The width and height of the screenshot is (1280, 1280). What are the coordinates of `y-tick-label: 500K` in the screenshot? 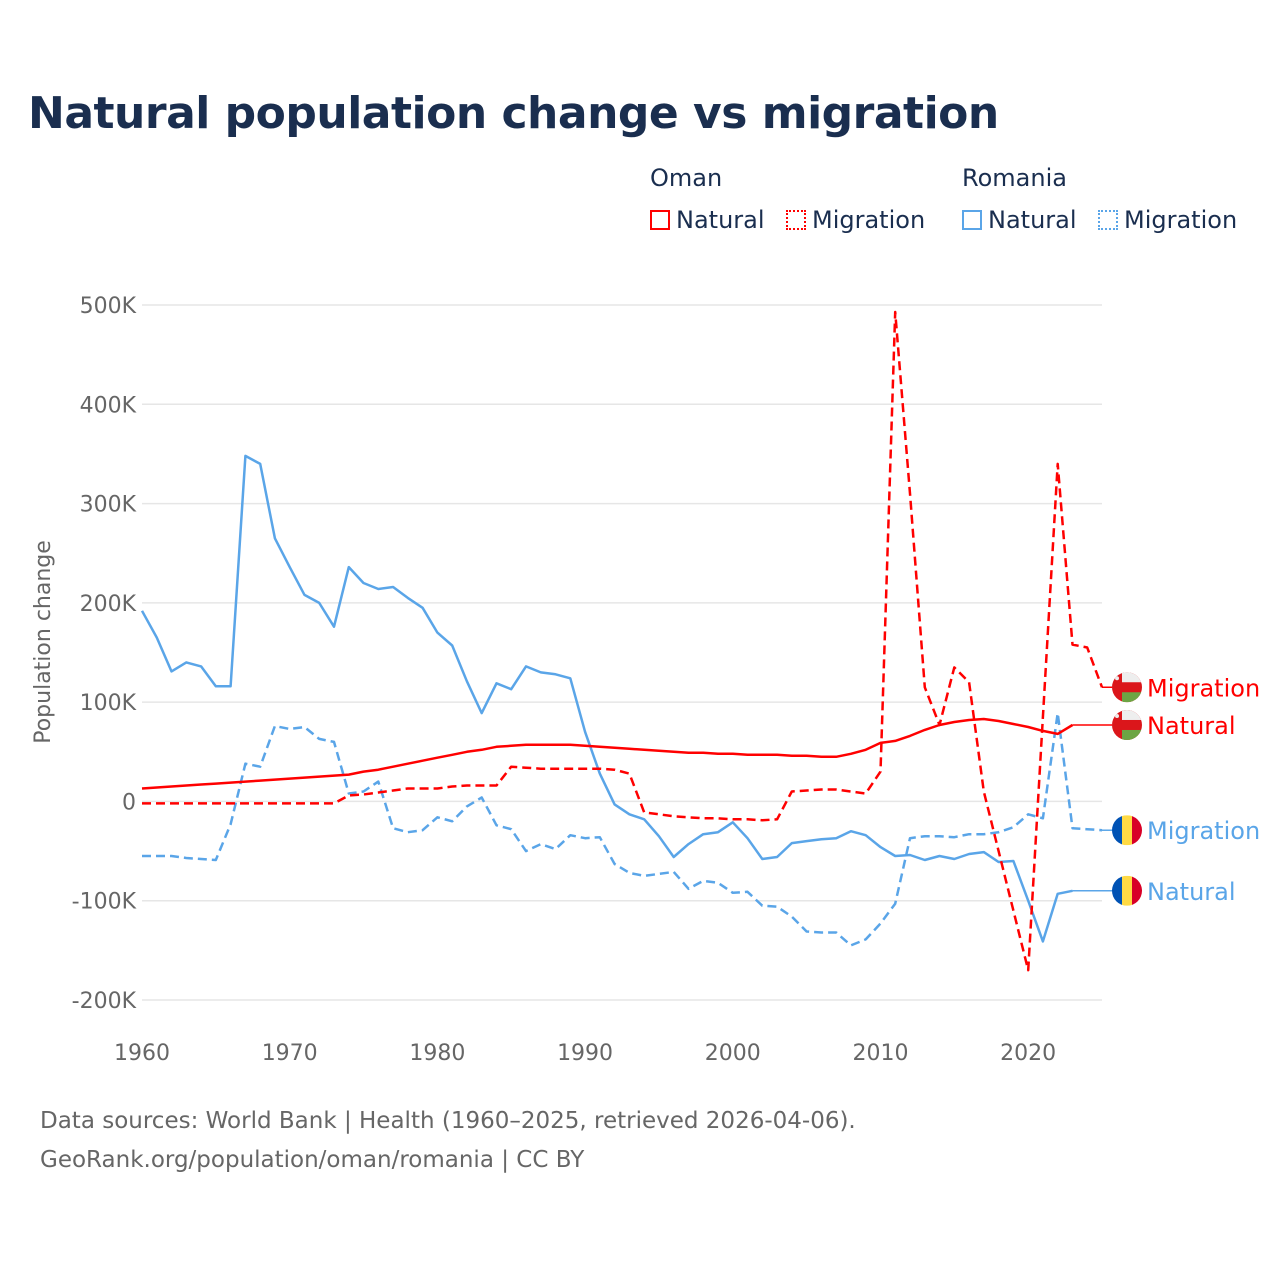 It's located at (108, 306).